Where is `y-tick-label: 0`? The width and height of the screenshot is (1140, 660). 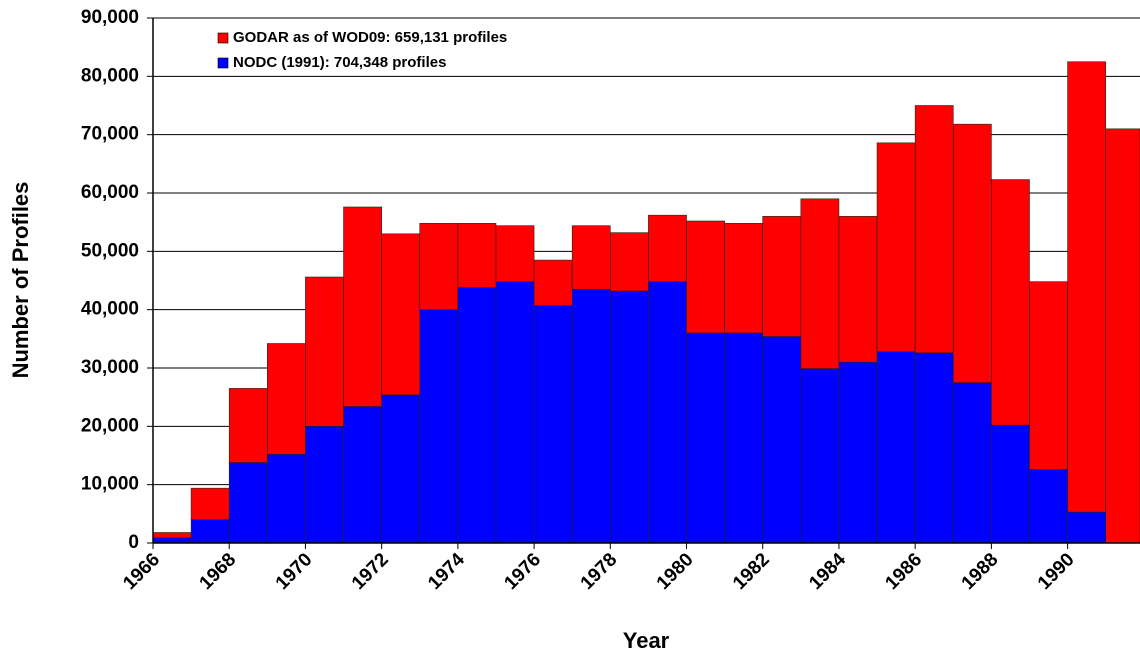 y-tick-label: 0 is located at coordinates (133, 542).